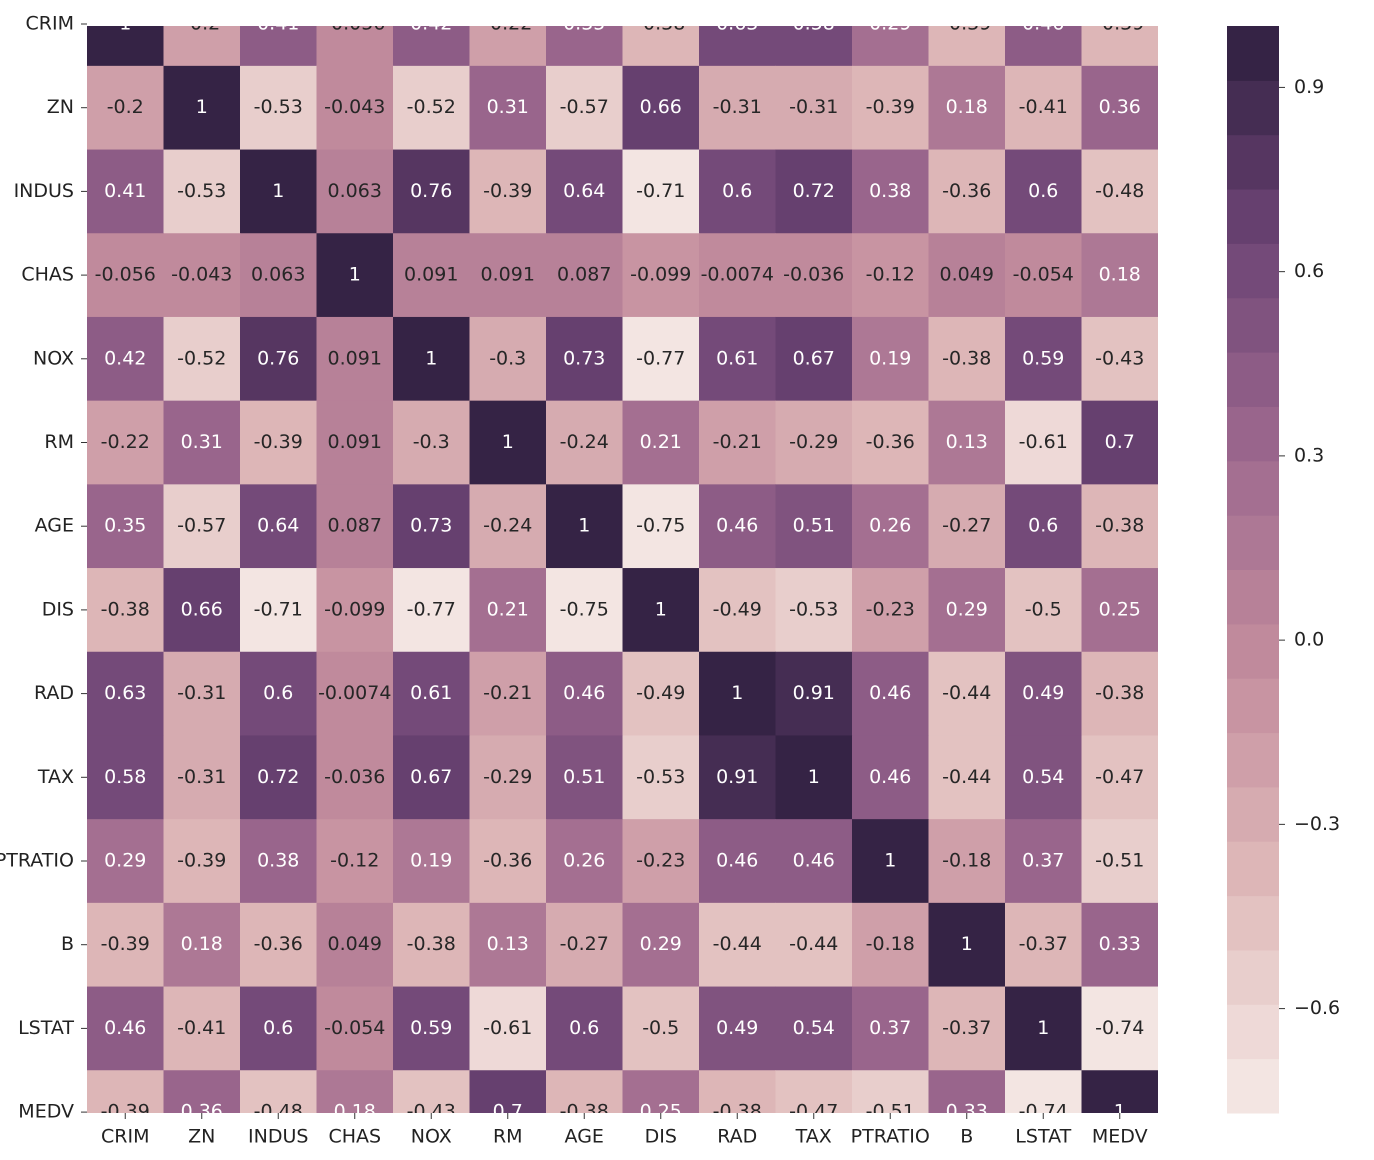  Describe the element at coordinates (966, 358) in the screenshot. I see `cell-label: -0.38` at that location.